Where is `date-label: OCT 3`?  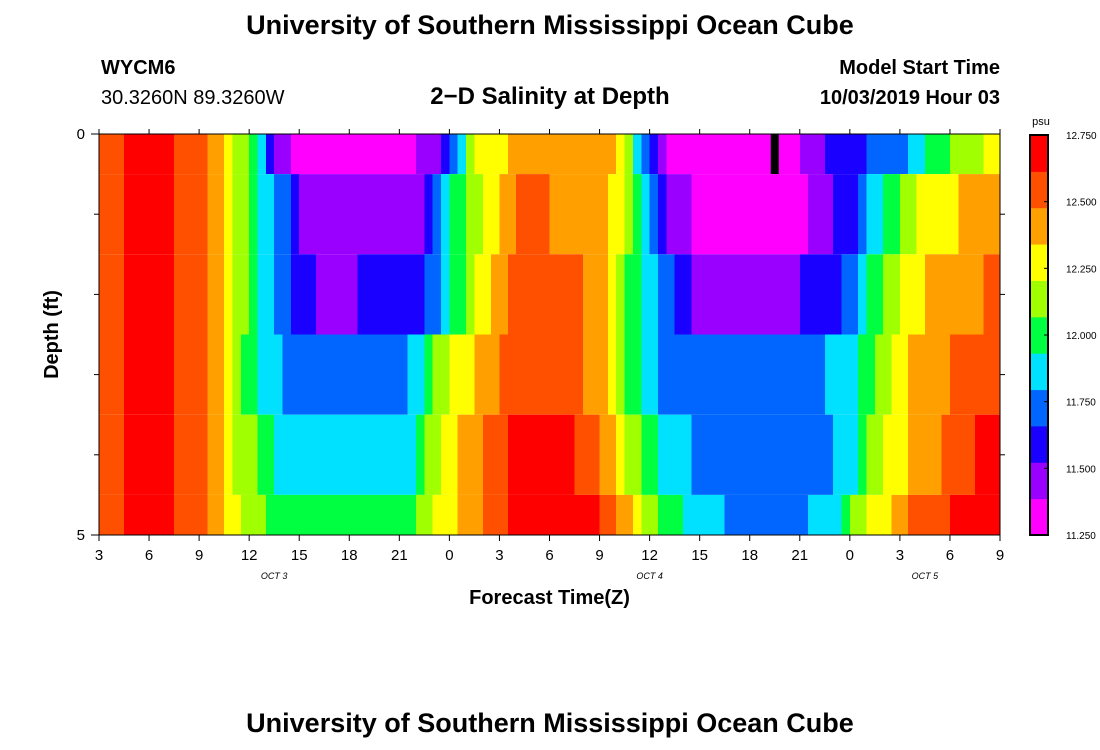 date-label: OCT 3 is located at coordinates (274, 576).